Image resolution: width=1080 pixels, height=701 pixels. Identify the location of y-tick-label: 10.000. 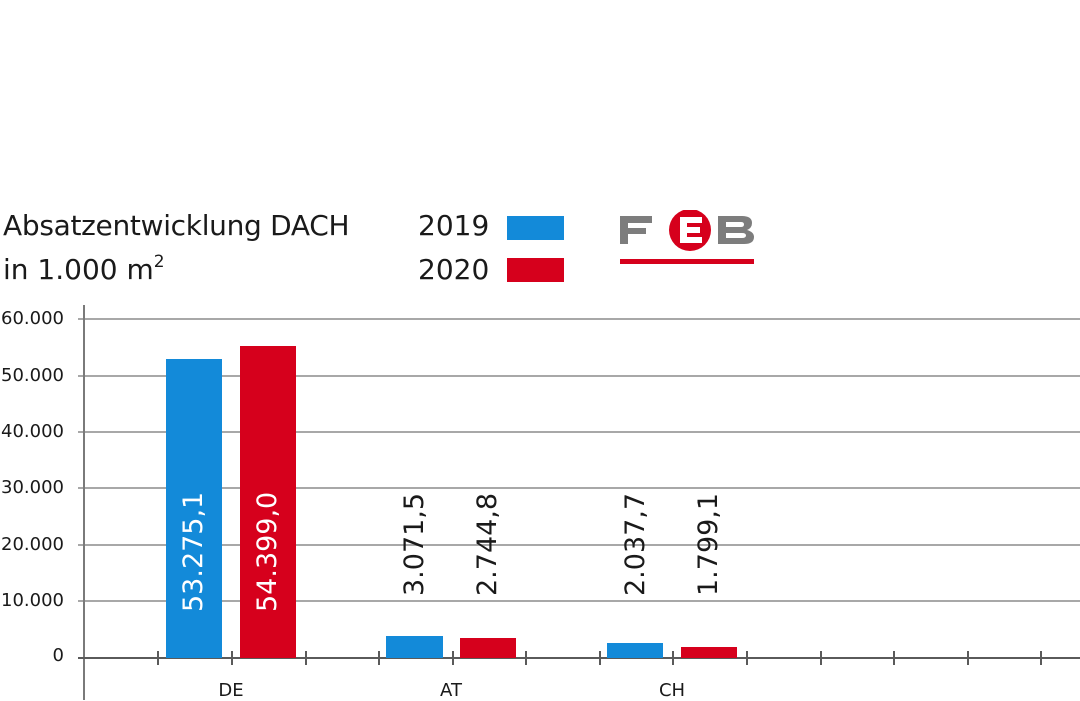
(32, 600).